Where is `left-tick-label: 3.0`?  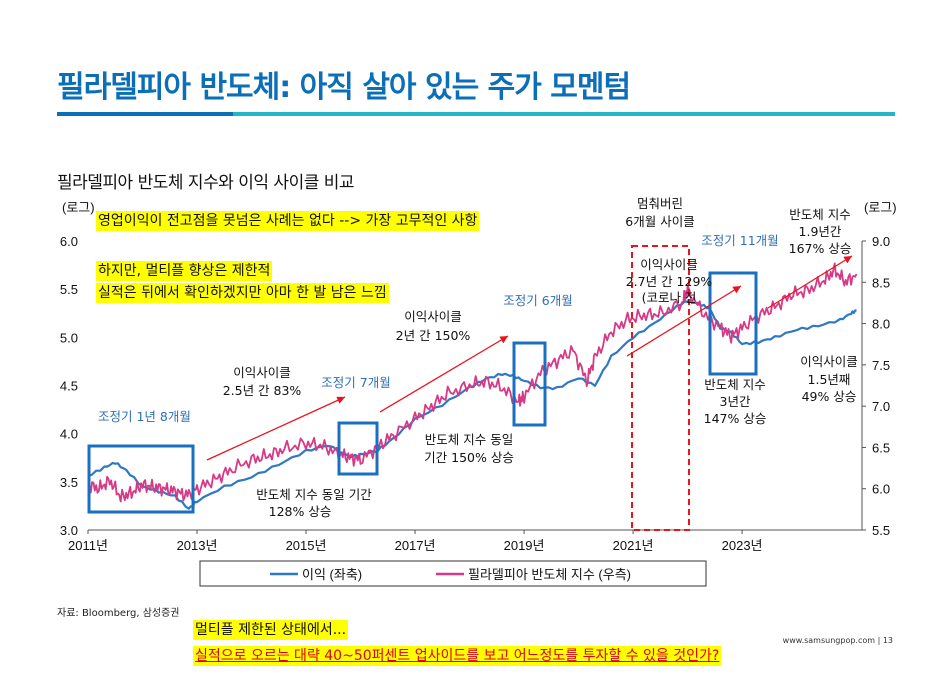
left-tick-label: 3.0 is located at coordinates (69, 530).